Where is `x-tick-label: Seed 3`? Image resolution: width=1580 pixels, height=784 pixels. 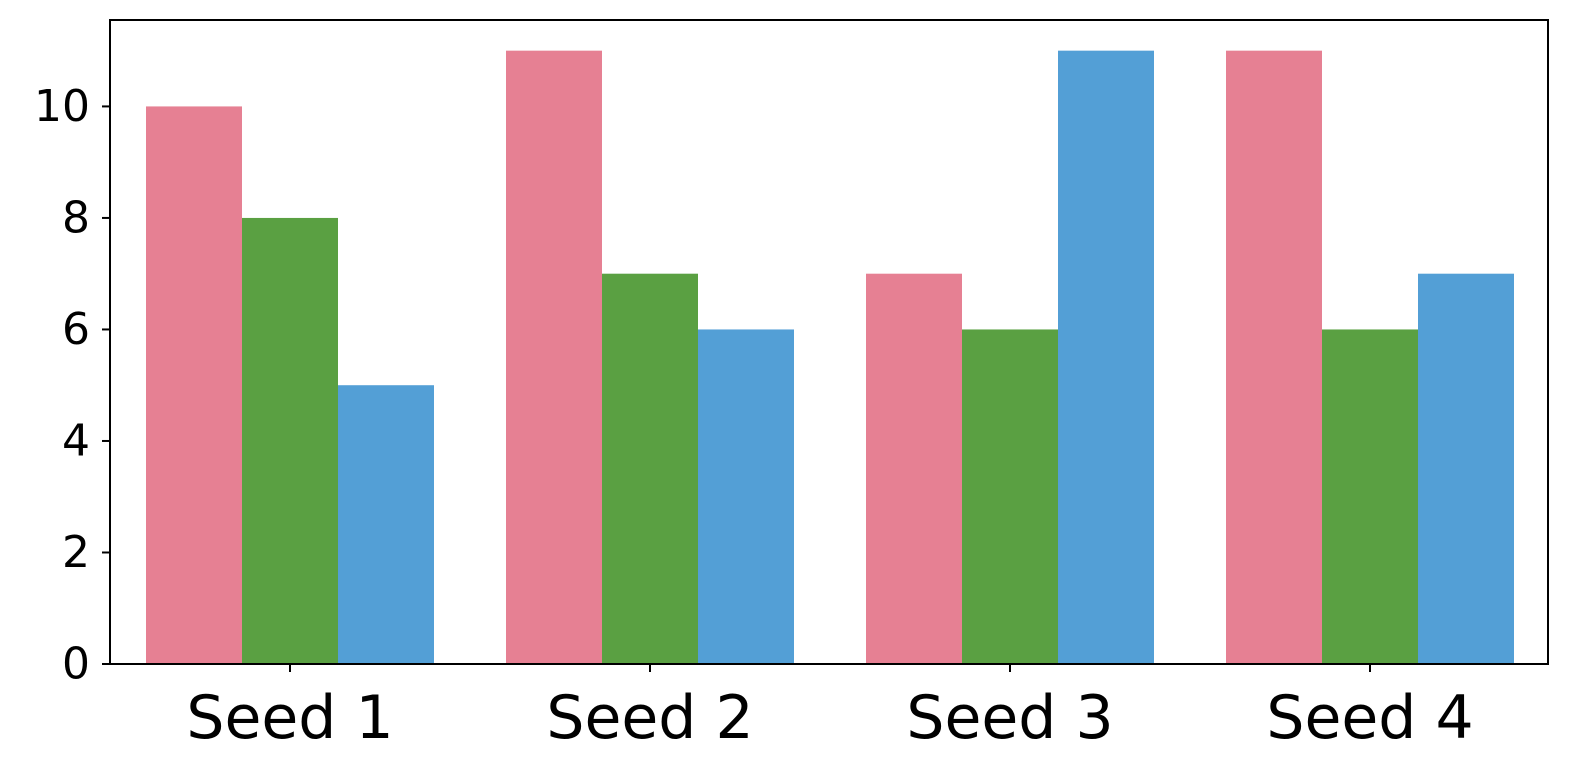 x-tick-label: Seed 3 is located at coordinates (1009, 718).